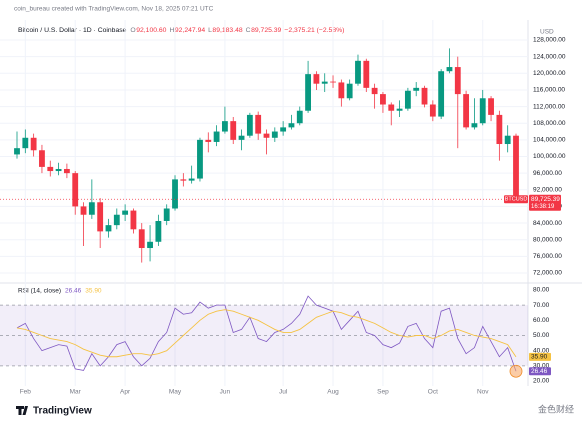 Image resolution: width=582 pixels, height=433 pixels. Describe the element at coordinates (549, 123) in the screenshot. I see `y-tick-label: 108,000.00` at that location.